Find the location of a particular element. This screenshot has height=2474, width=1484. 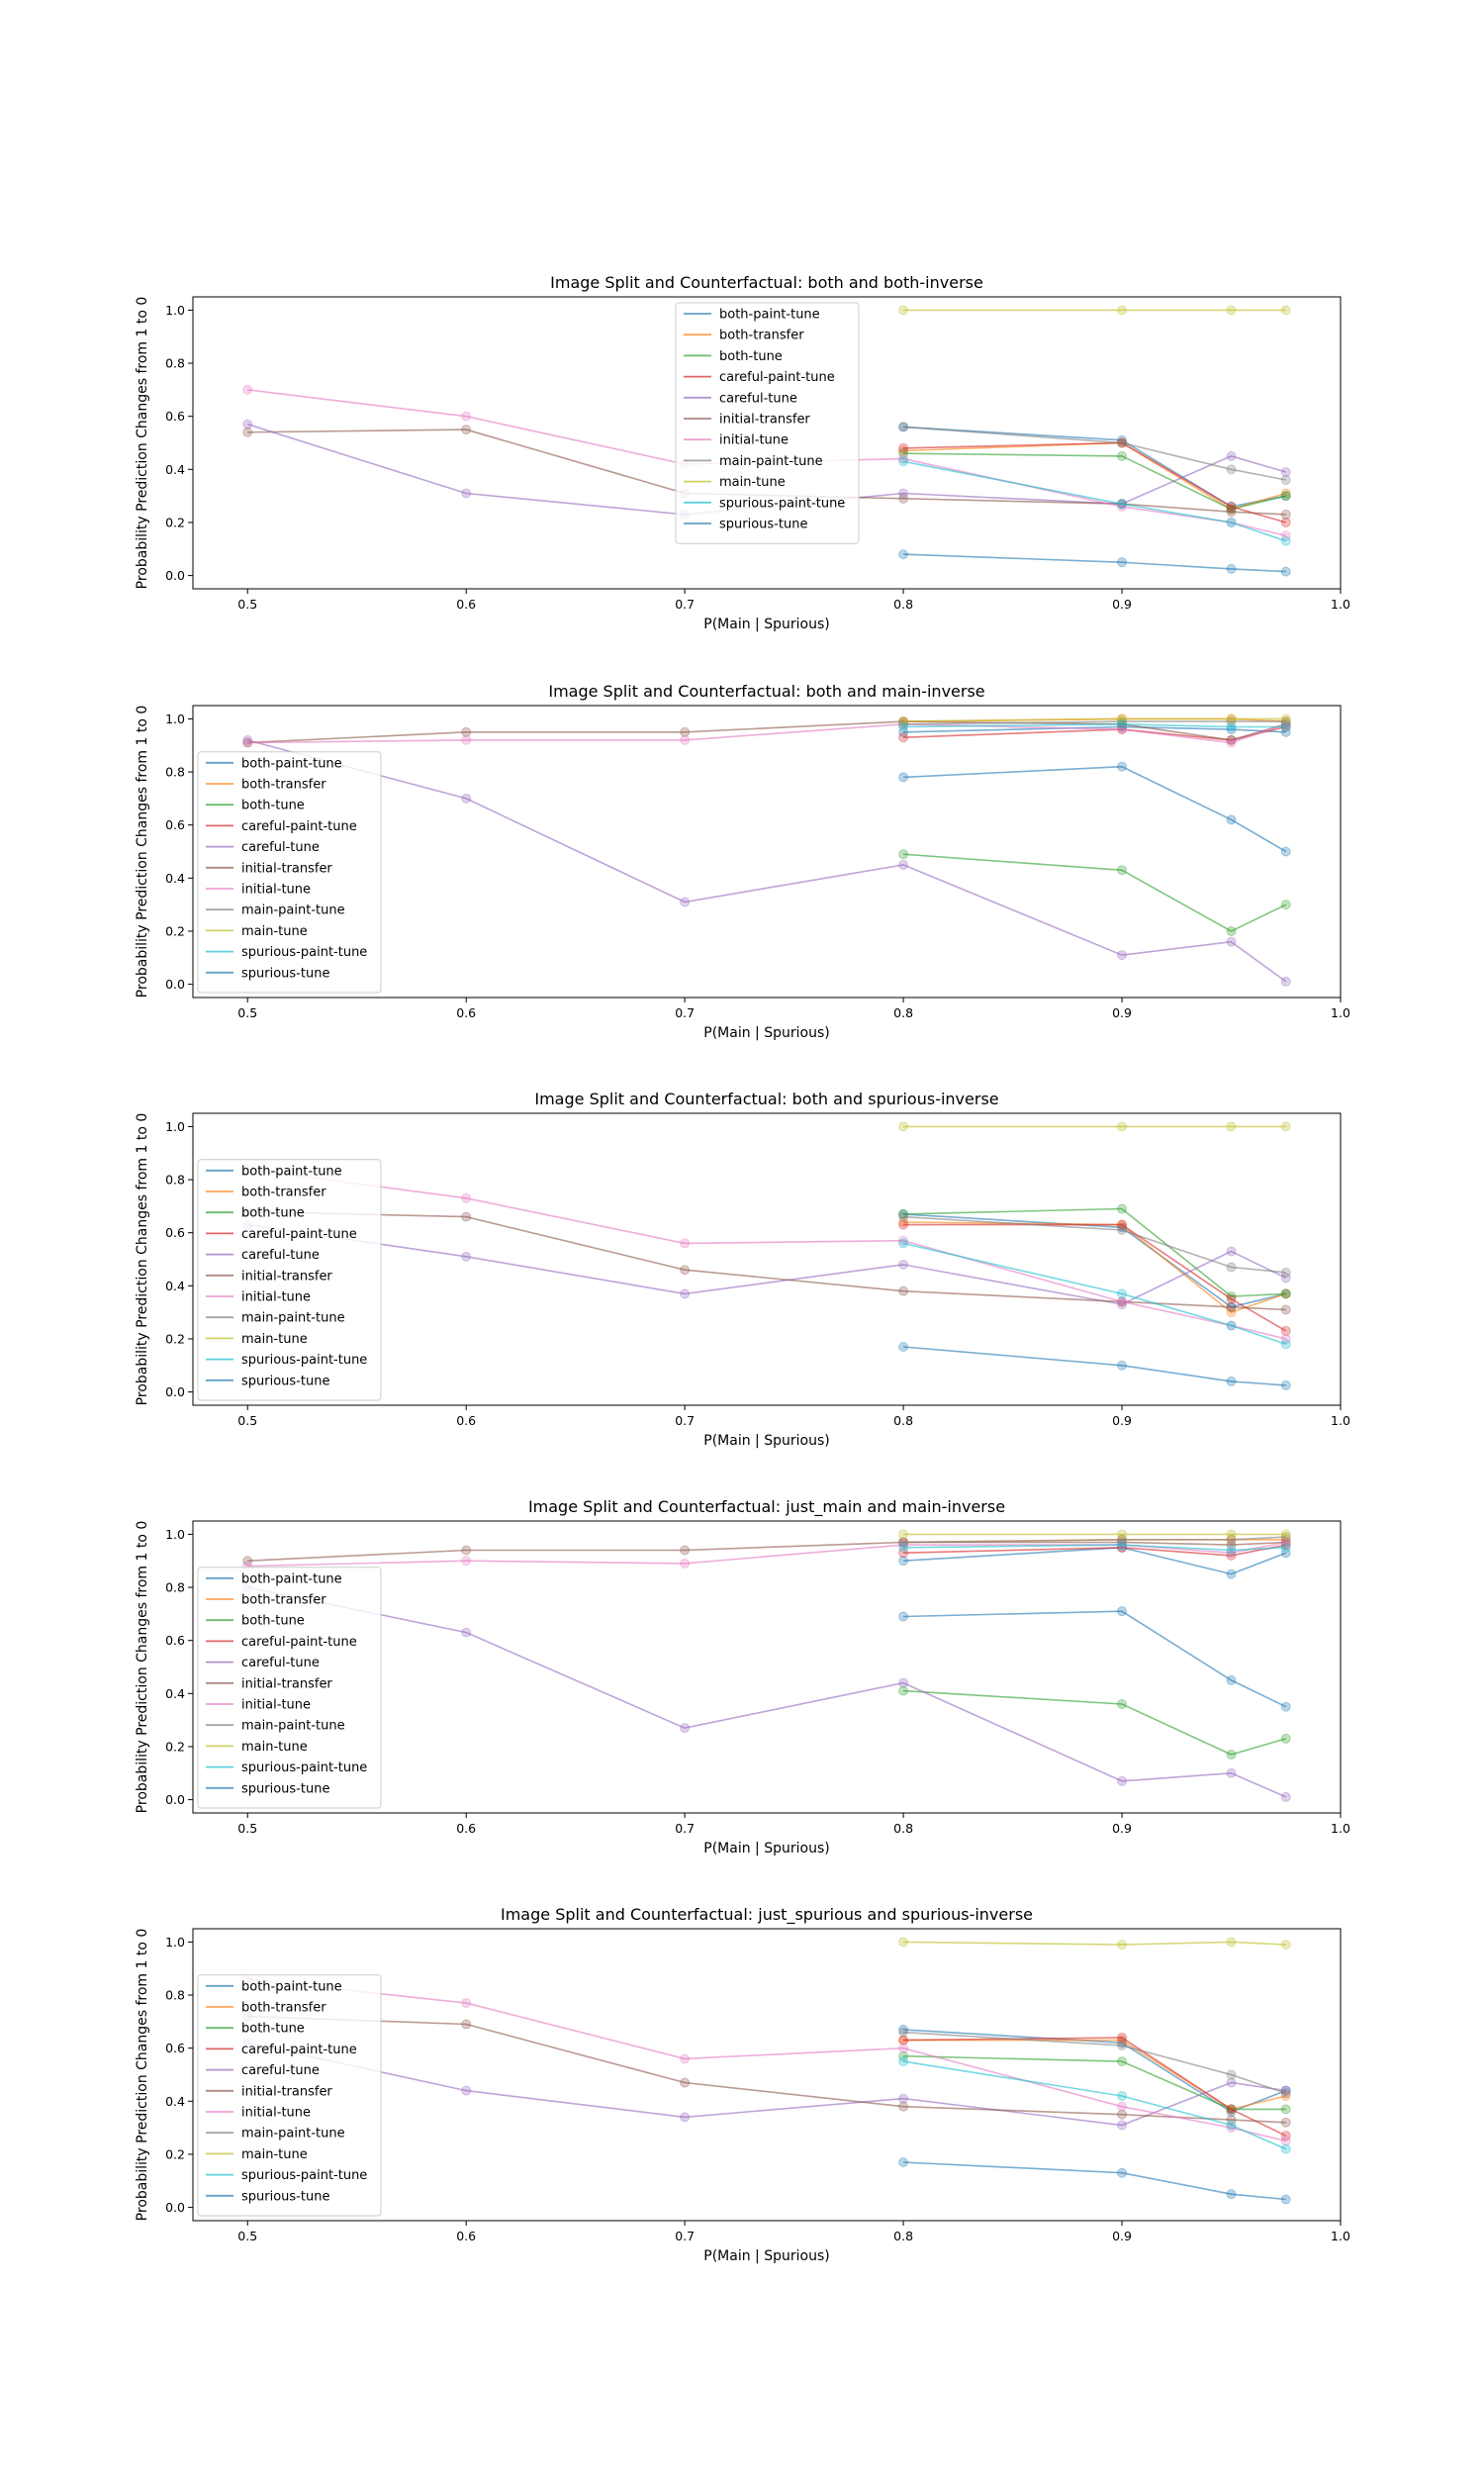

y-tick-label: 0.0 is located at coordinates (175, 1392).